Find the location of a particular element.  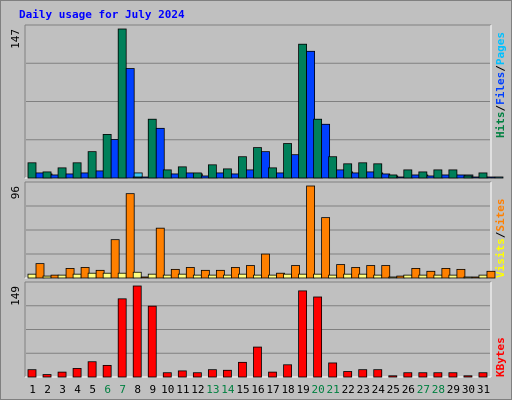

x-tick-day-8: 8 is located at coordinates (137, 389).